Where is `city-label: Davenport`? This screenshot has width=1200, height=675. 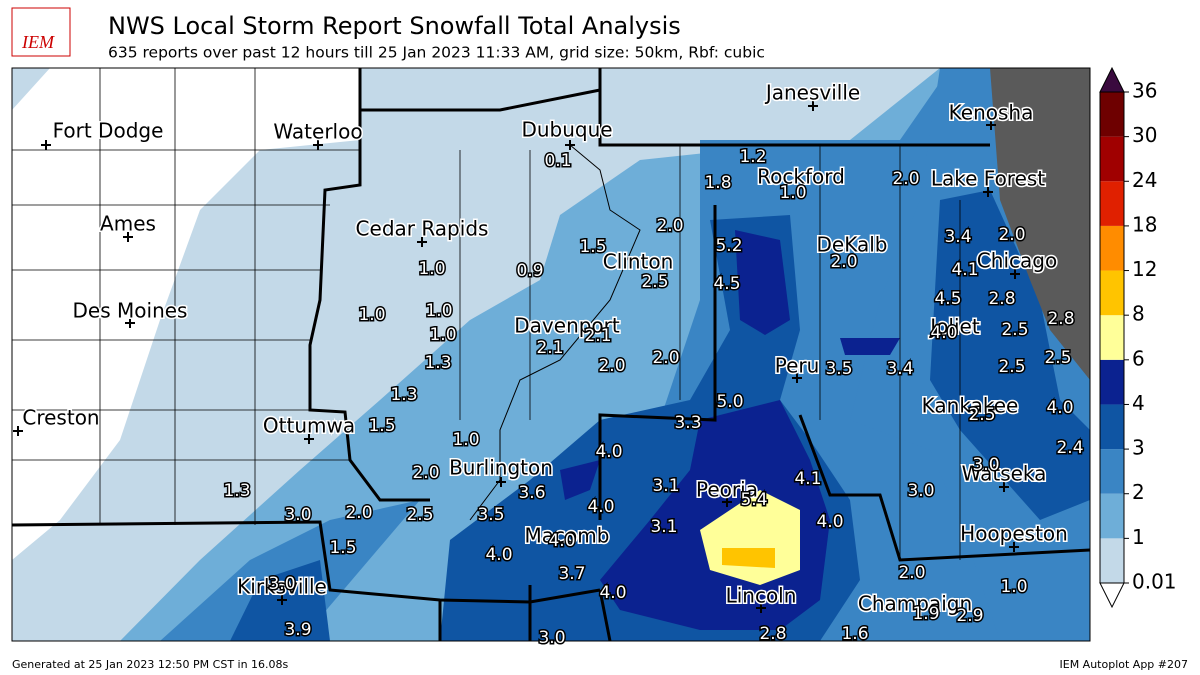 city-label: Davenport is located at coordinates (567, 326).